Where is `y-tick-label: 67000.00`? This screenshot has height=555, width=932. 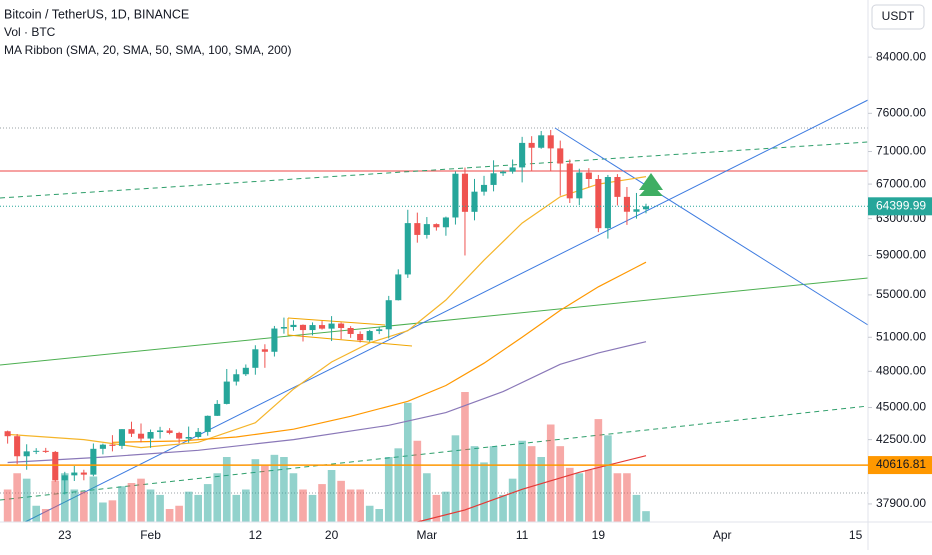
y-tick-label: 67000.00 is located at coordinates (901, 183).